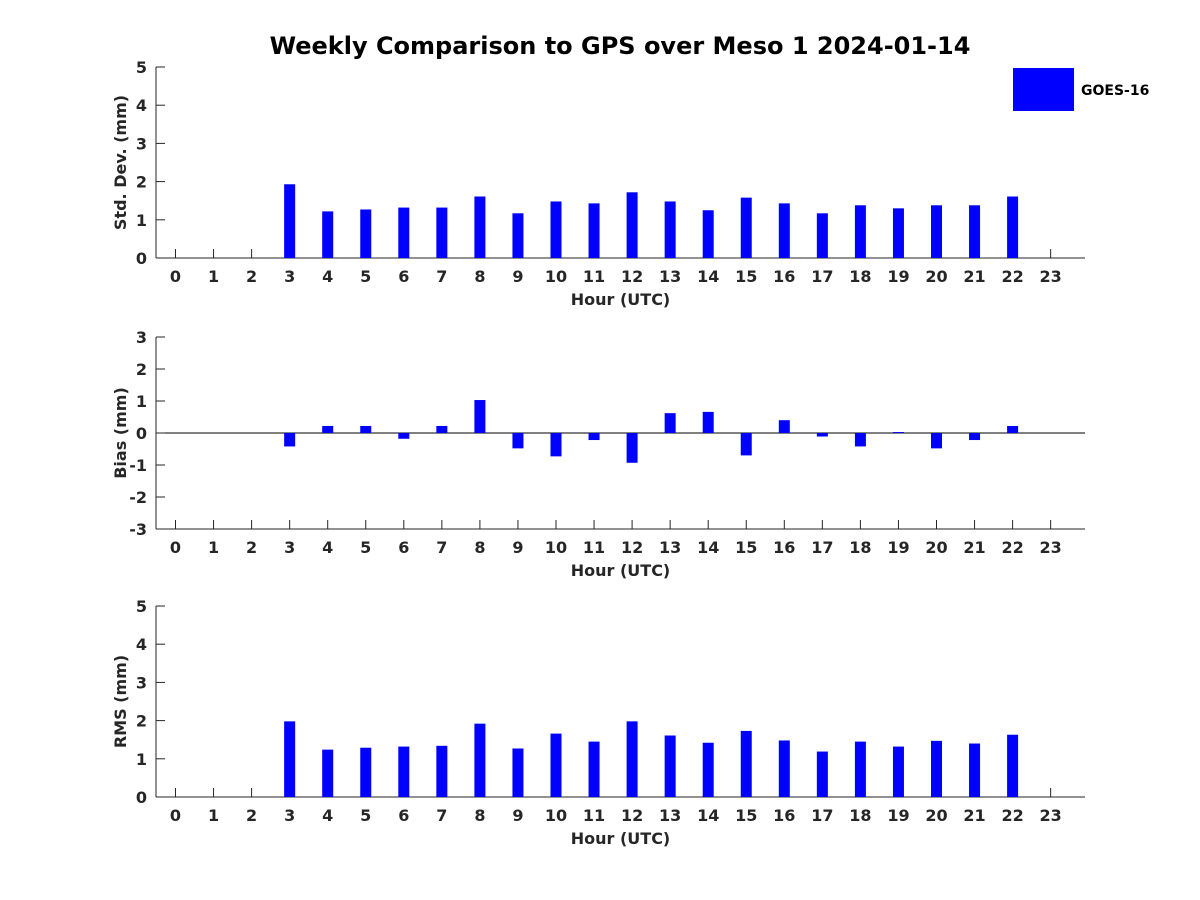 Image resolution: width=1200 pixels, height=900 pixels. Describe the element at coordinates (141, 606) in the screenshot. I see `y-tick-label: 5` at that location.